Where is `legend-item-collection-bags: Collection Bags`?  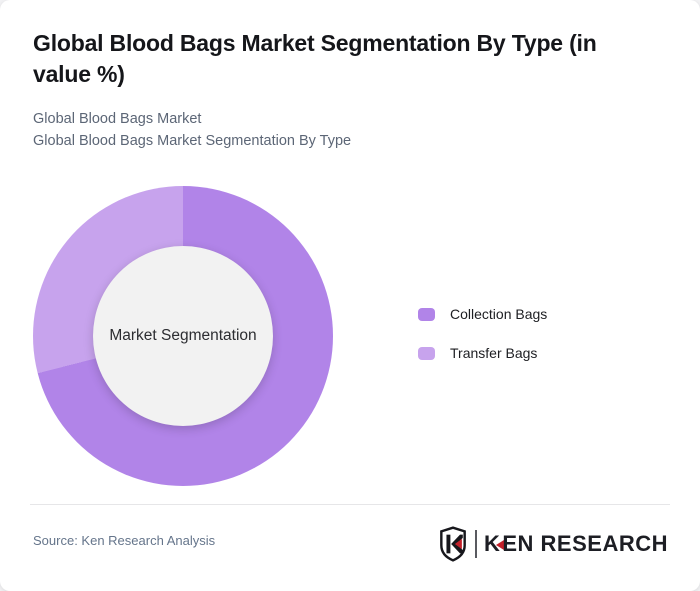 legend-item-collection-bags: Collection Bags is located at coordinates (483, 314).